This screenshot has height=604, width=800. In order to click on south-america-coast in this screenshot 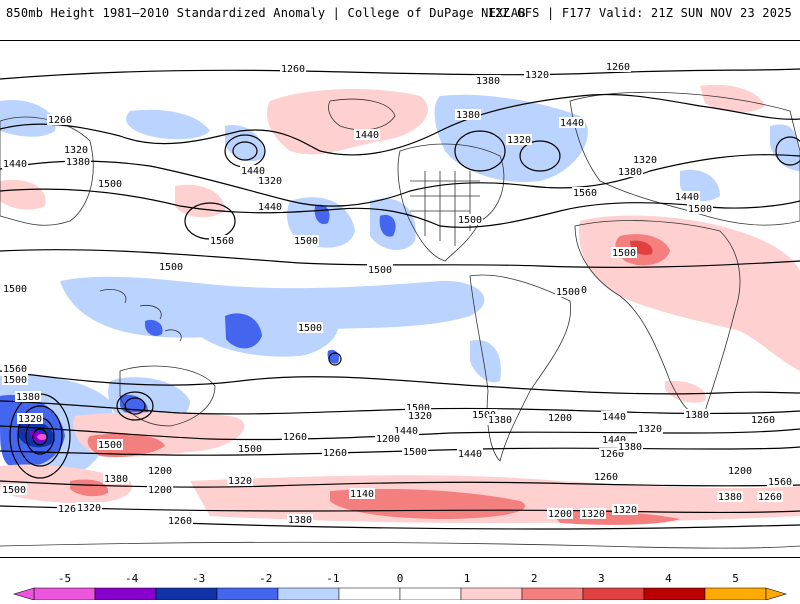, I will do `click(520, 368)`.